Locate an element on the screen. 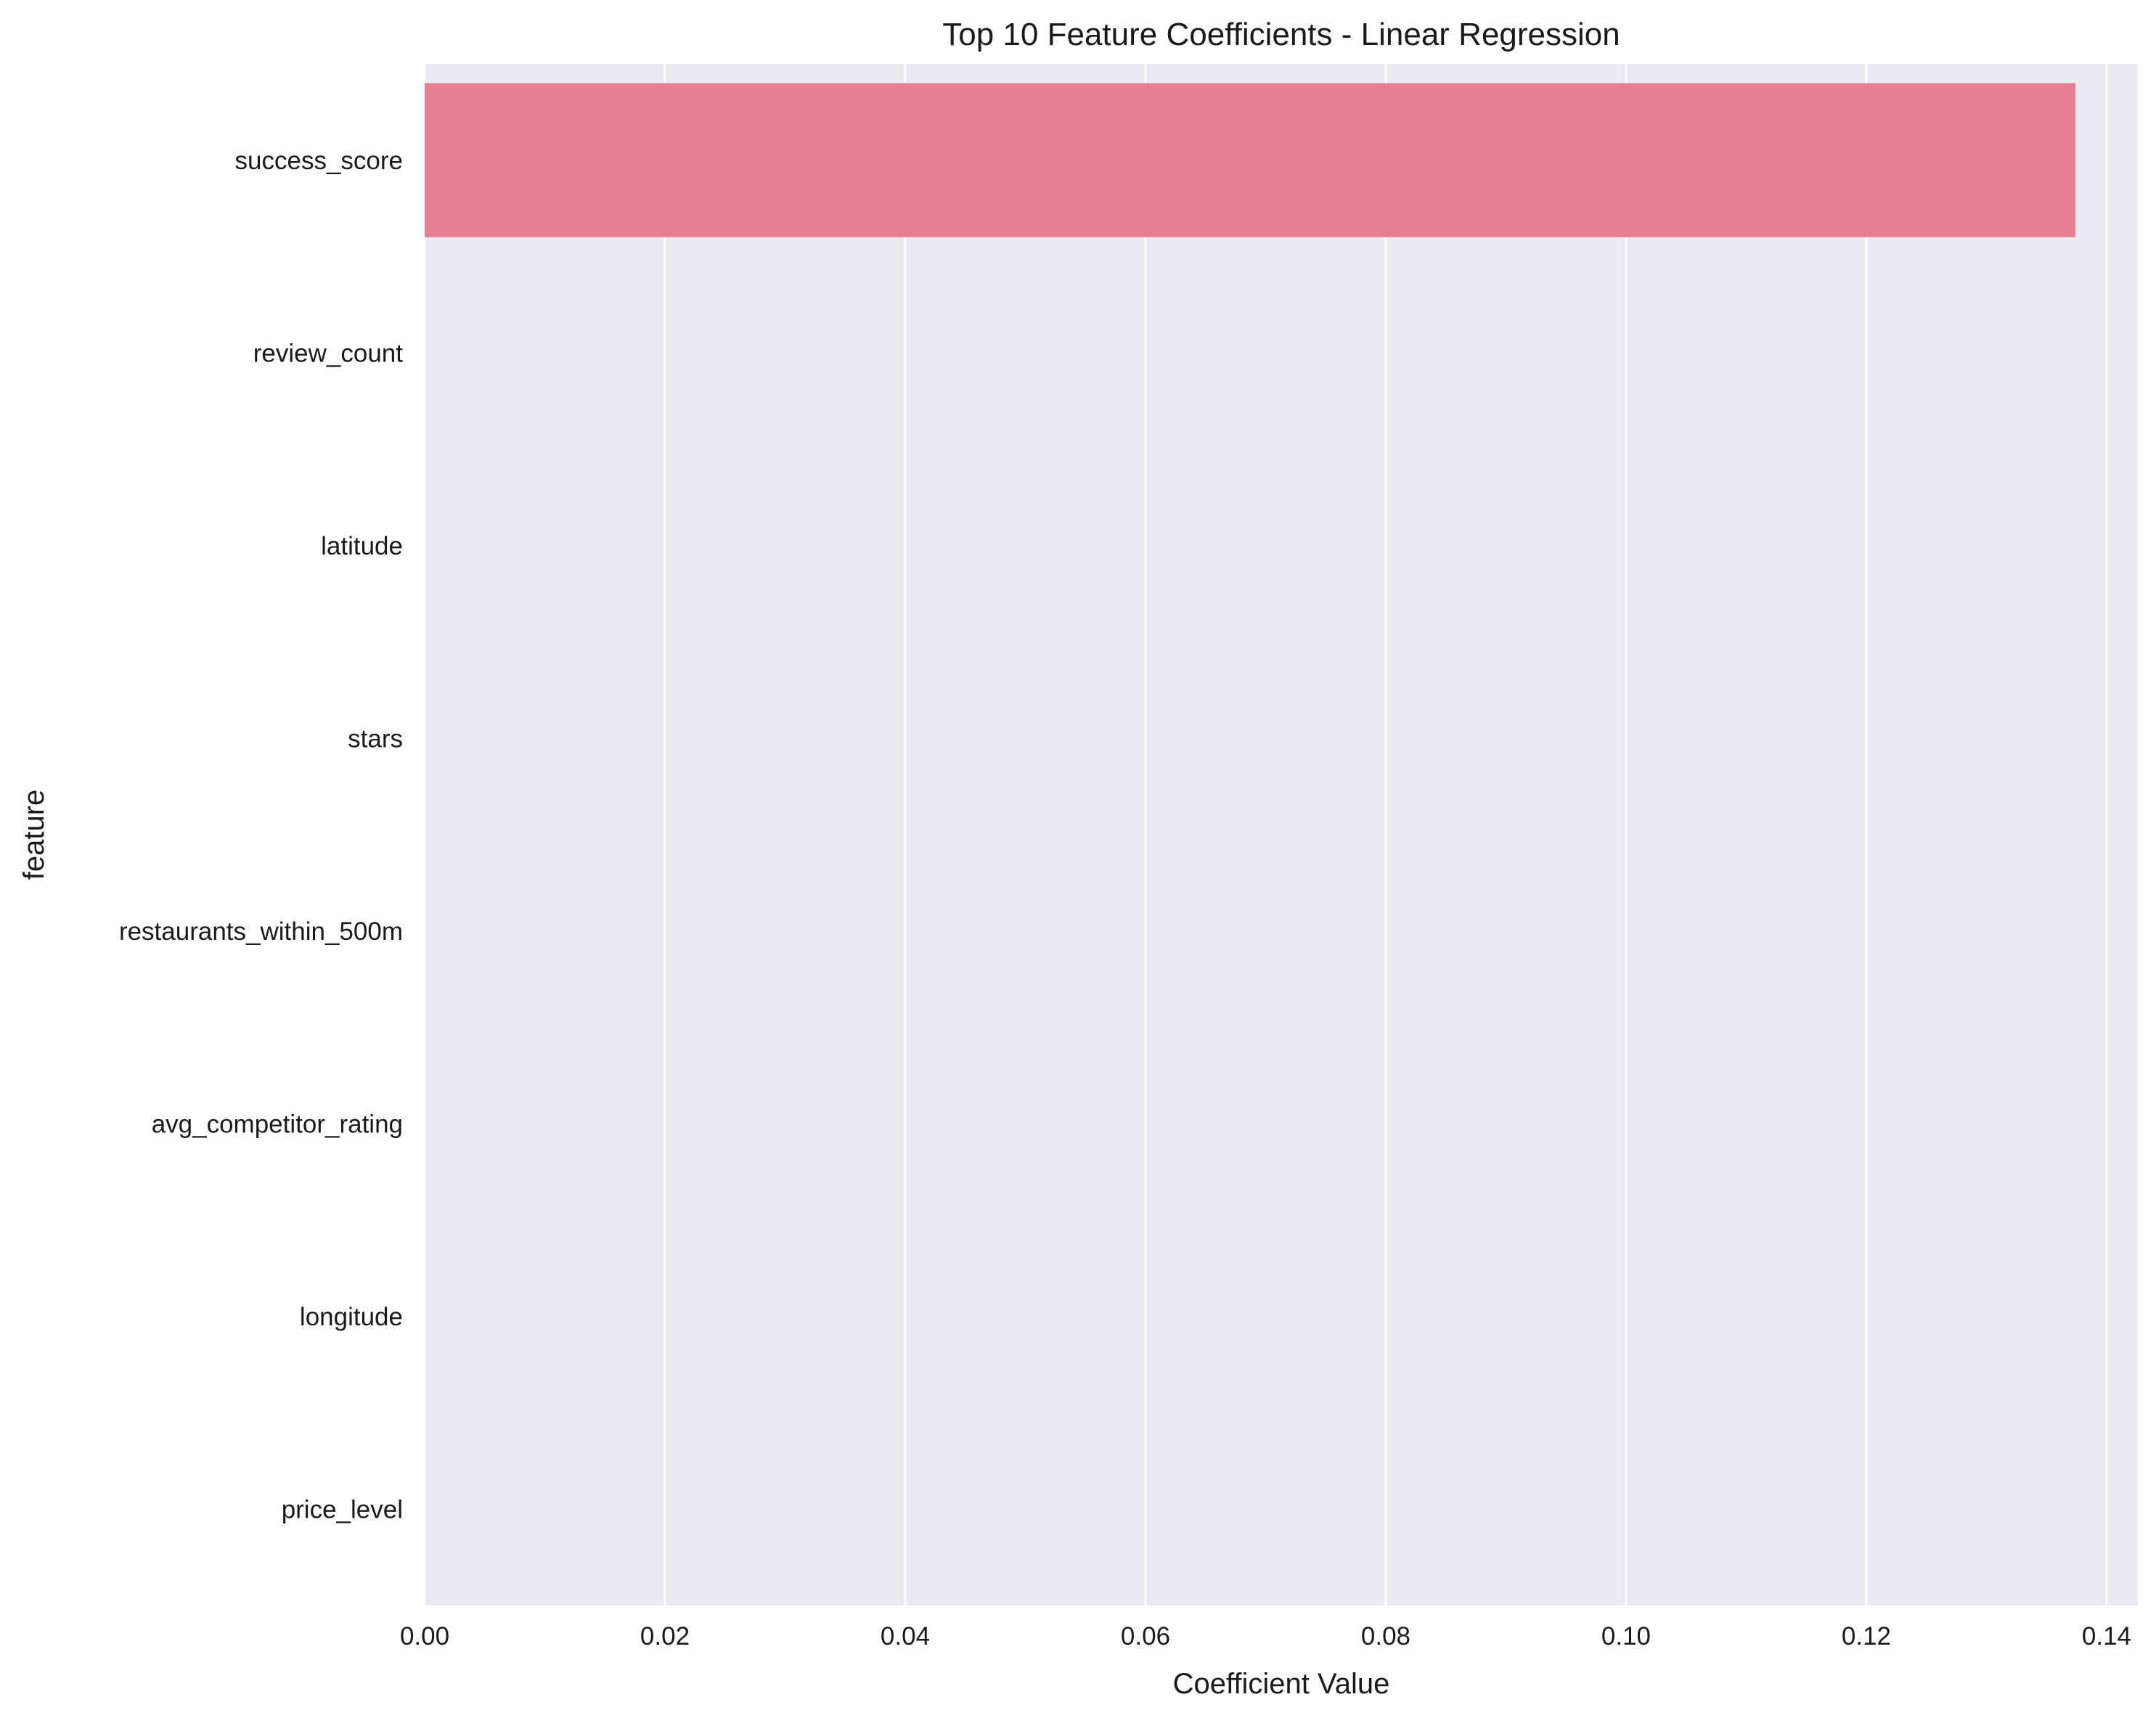  x-tick-labels: 0.00 0.02 0.04 0.06 0.08 0.10 0.12 0.14 is located at coordinates (1266, 1636).